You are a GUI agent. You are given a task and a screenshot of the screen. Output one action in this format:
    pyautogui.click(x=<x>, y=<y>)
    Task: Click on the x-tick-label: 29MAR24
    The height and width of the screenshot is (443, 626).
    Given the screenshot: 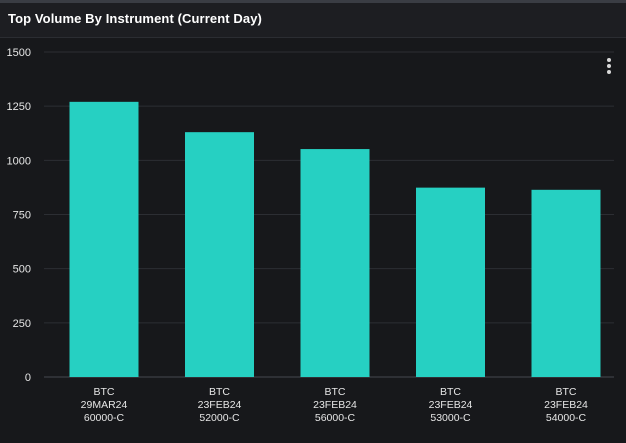 What is the action you would take?
    pyautogui.click(x=104, y=405)
    